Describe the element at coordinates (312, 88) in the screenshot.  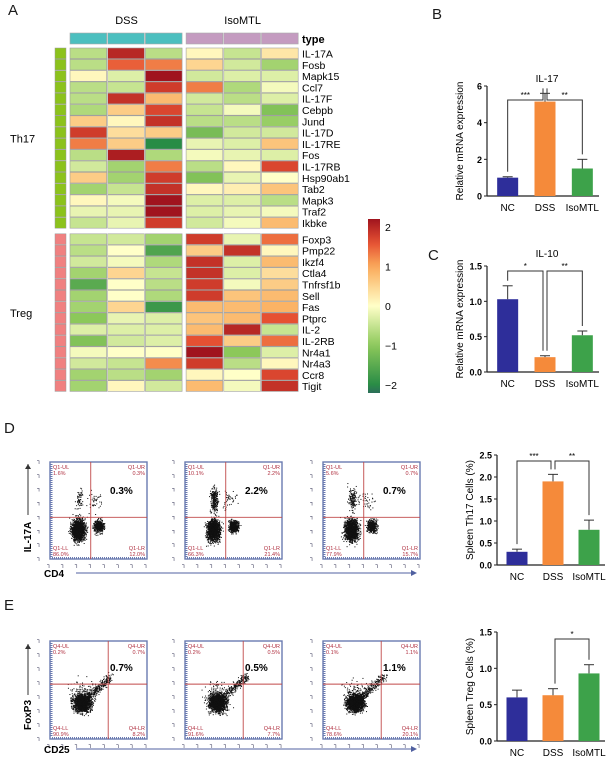
I see `gene-label: Ccl7` at that location.